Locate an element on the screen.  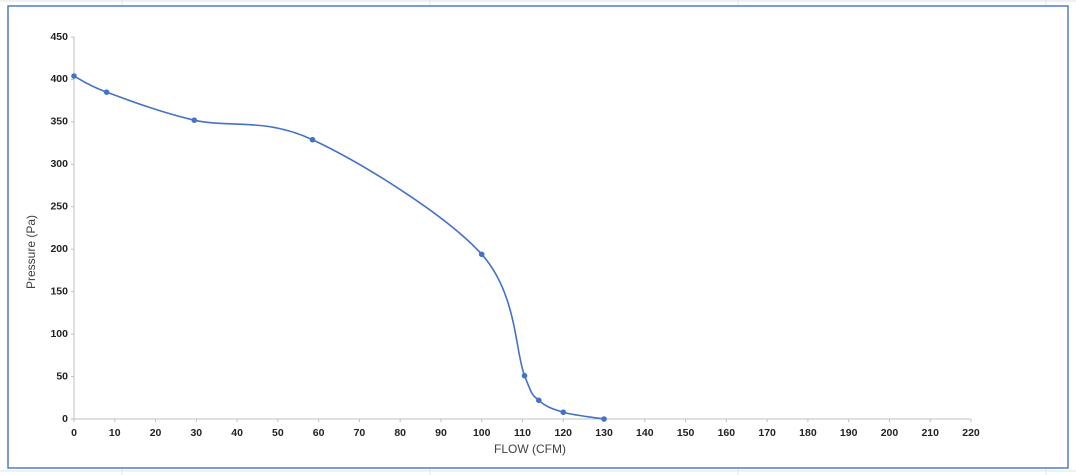
y-tick-label: 400 is located at coordinates (59, 79).